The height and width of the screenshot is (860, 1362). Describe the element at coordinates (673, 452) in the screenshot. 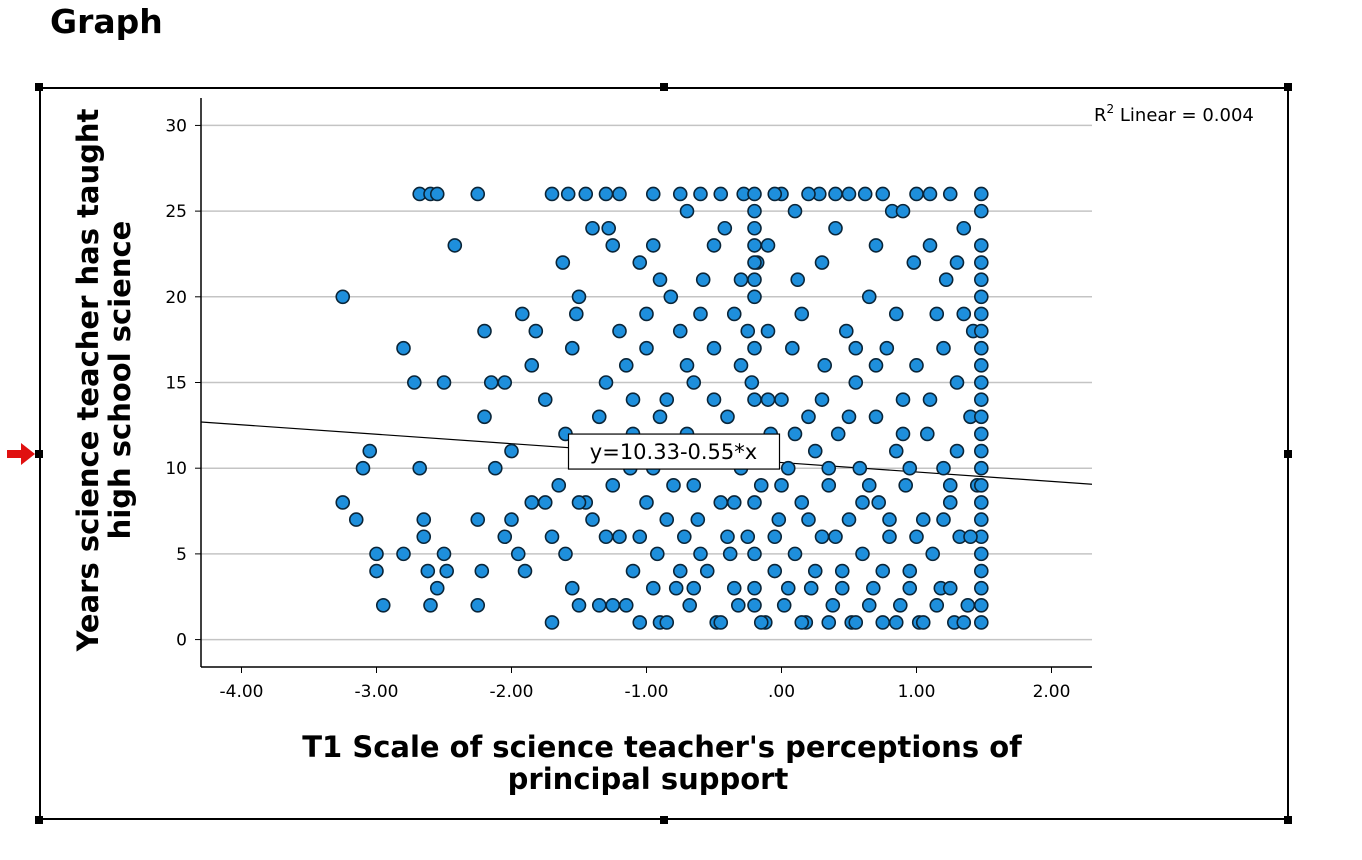

I see `fit-equation-label: y=10.33-0.55*x` at that location.